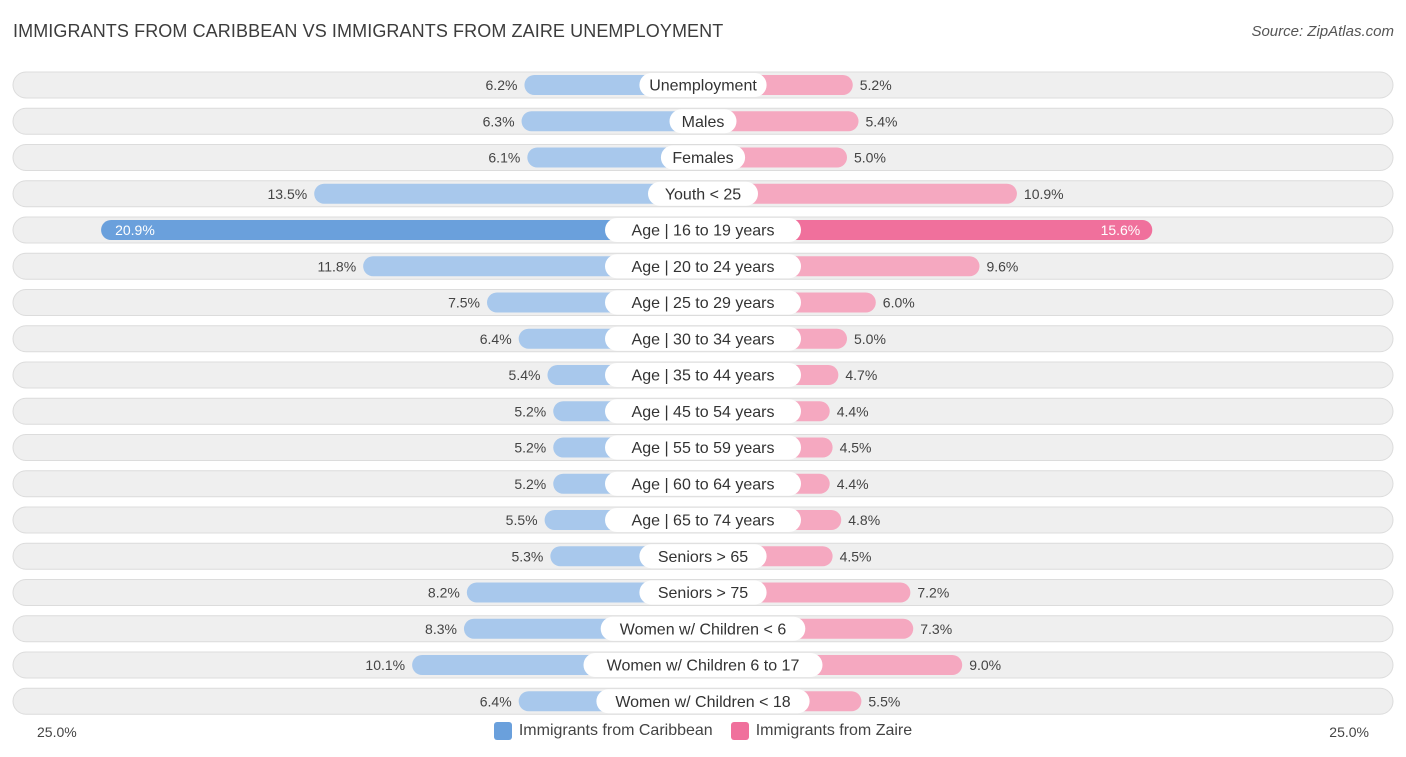 Image resolution: width=1406 pixels, height=757 pixels. Describe the element at coordinates (499, 121) in the screenshot. I see `value-label-caribbean: 6.3%` at that location.